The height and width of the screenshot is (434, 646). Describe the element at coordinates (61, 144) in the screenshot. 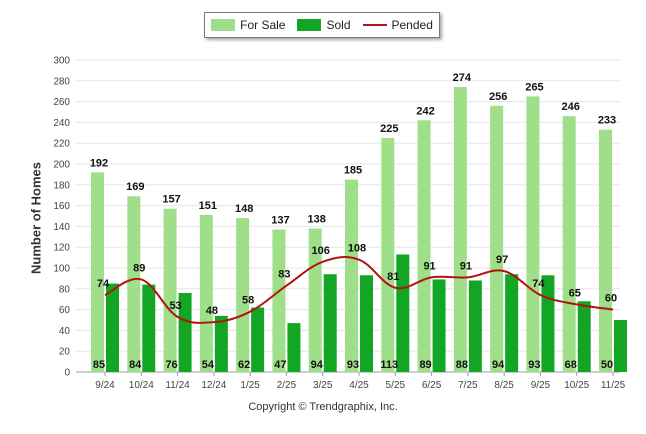

I see `y-tick-label: 220` at that location.